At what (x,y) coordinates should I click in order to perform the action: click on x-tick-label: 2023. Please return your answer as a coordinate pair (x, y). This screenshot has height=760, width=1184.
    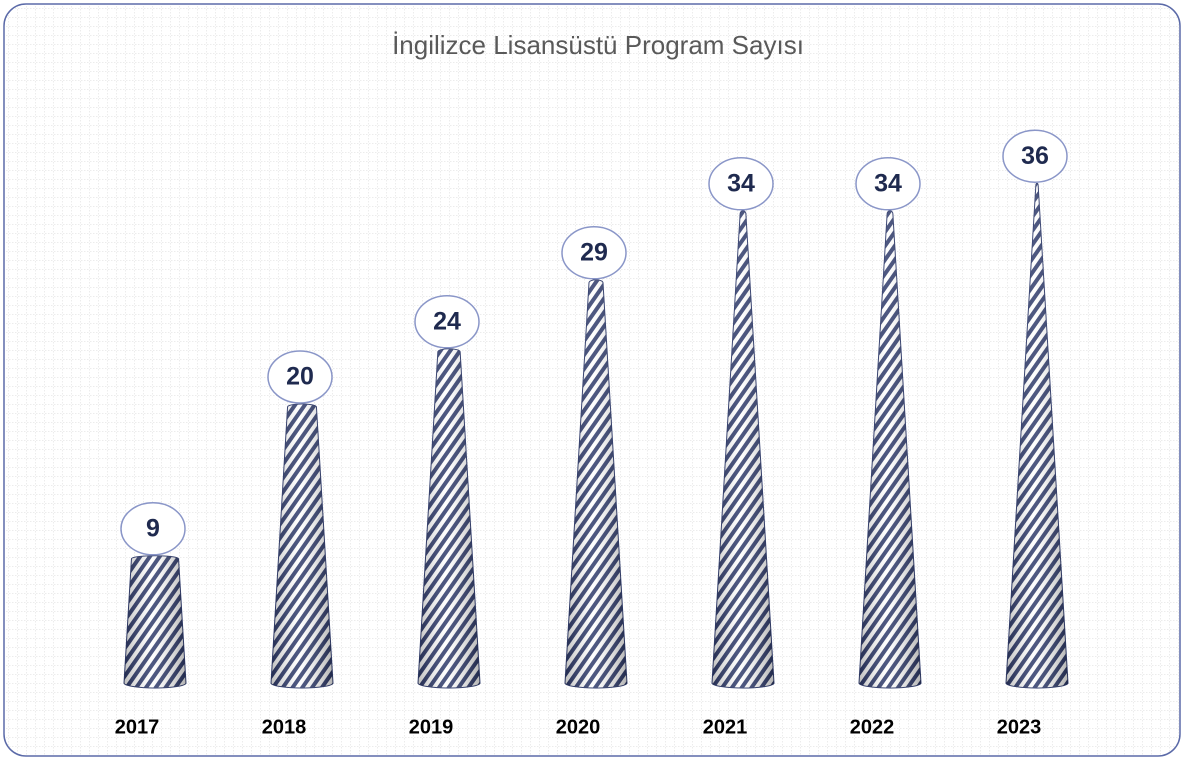
    Looking at the image, I should click on (1019, 727).